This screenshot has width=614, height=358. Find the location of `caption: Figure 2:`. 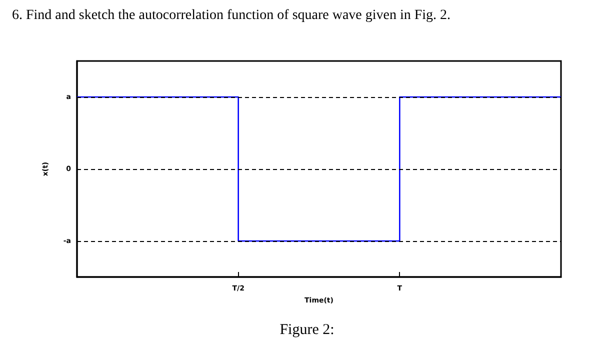

caption: Figure 2: is located at coordinates (307, 330).